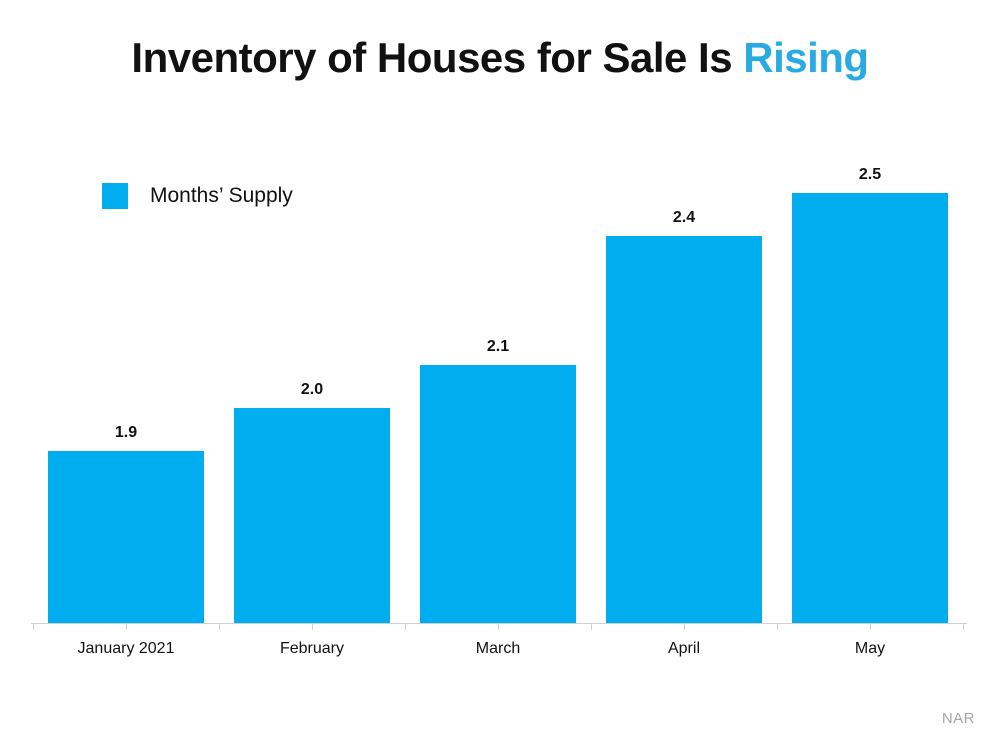 This screenshot has width=1000, height=750. What do you see at coordinates (498, 648) in the screenshot?
I see `category-label: March` at bounding box center [498, 648].